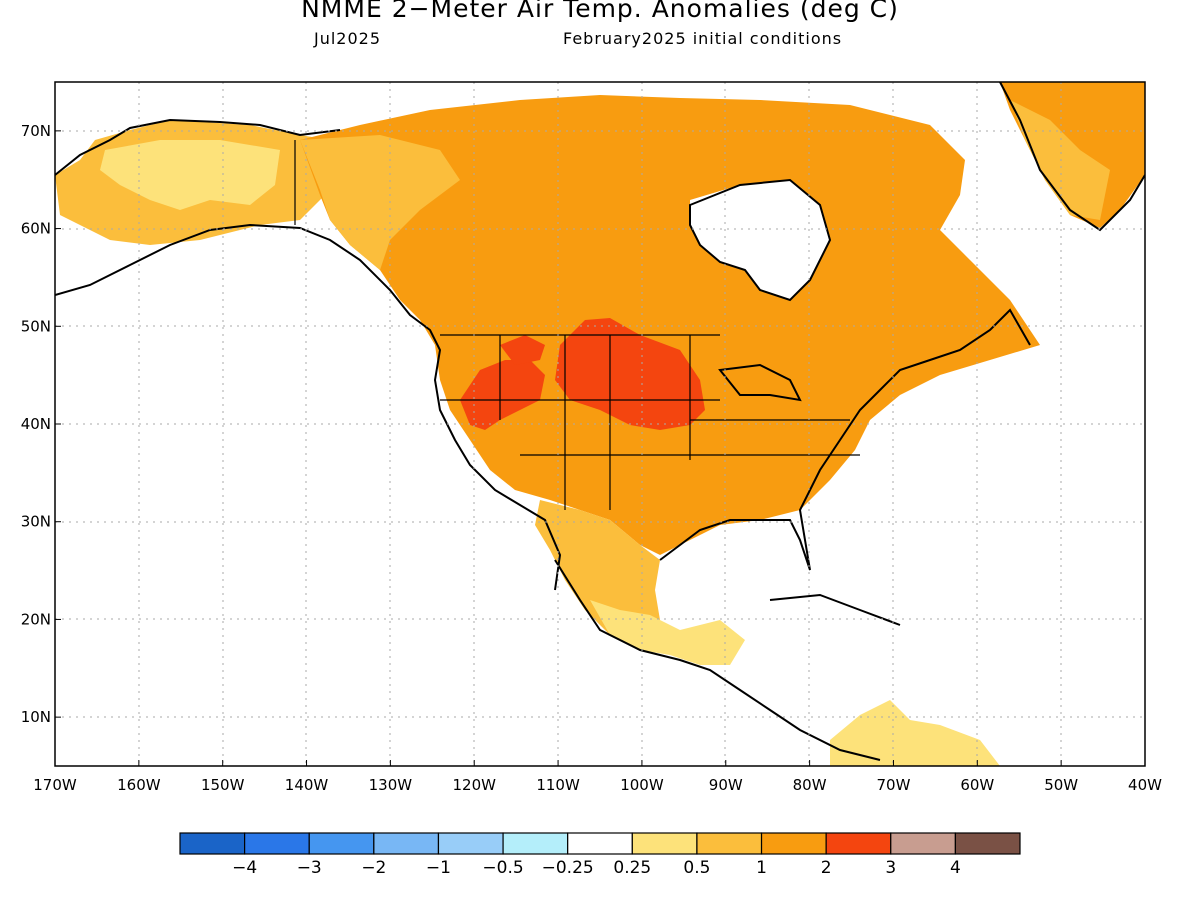  Describe the element at coordinates (1145, 785) in the screenshot. I see `lon-label: 40W` at that location.